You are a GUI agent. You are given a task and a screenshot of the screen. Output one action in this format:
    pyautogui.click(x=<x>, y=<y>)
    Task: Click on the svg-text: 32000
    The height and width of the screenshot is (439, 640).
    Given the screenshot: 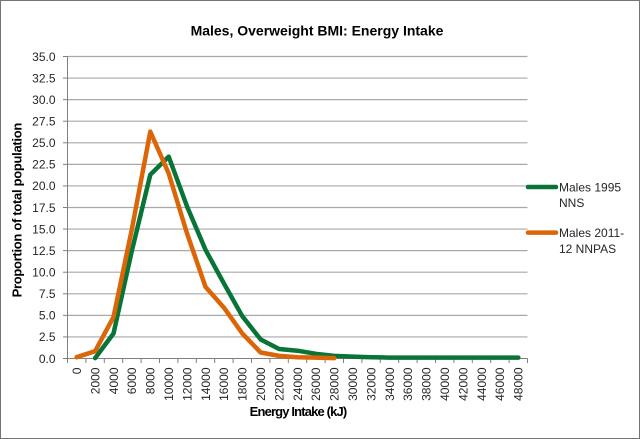 What is the action you would take?
    pyautogui.click(x=371, y=384)
    